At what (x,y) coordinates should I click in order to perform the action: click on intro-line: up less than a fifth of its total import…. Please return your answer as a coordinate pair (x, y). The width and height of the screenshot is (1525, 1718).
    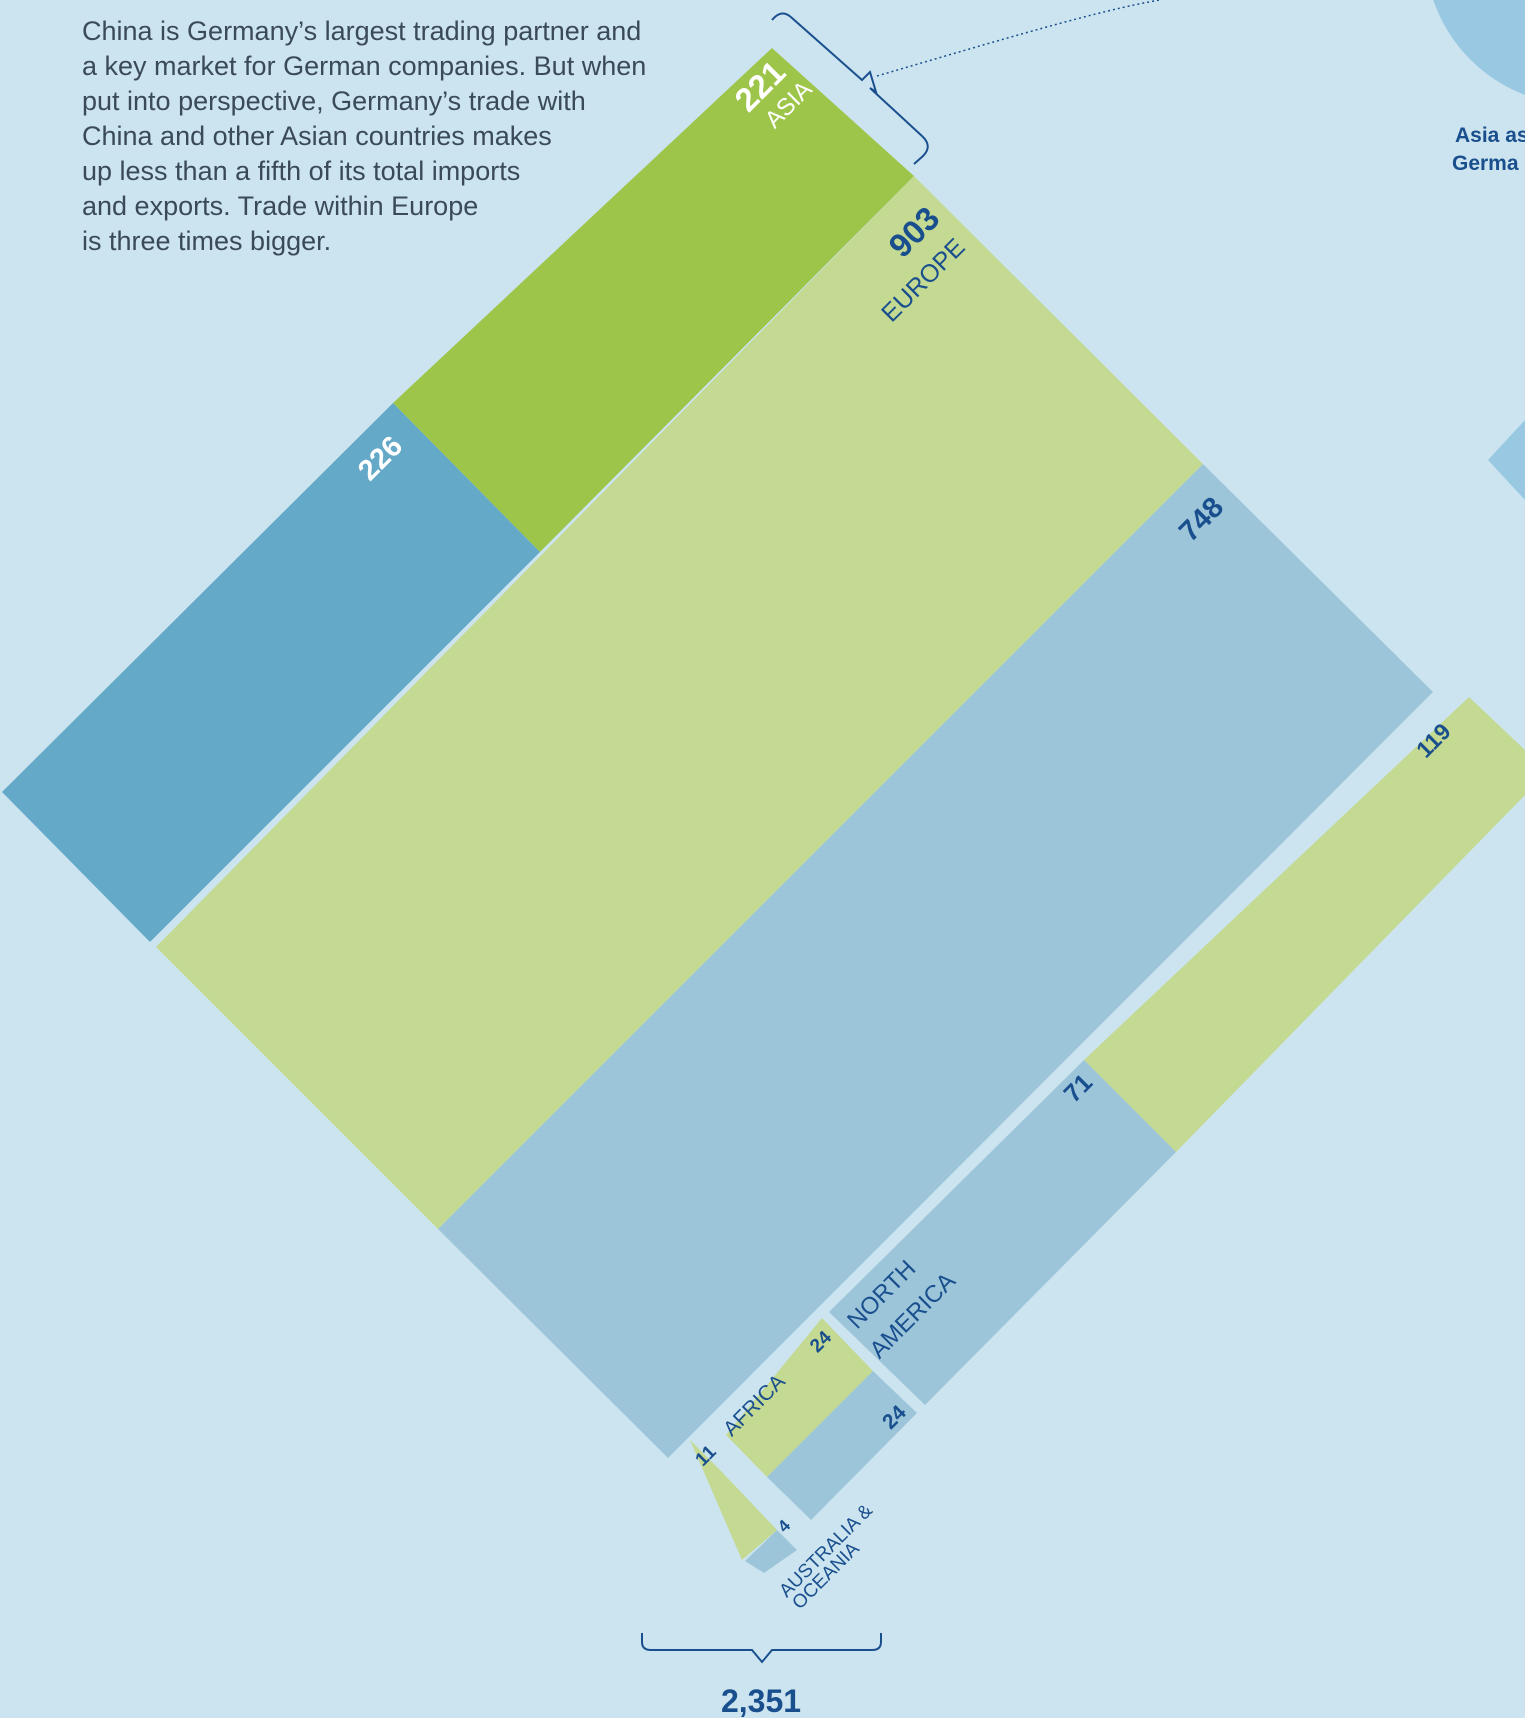
    Looking at the image, I should click on (301, 171).